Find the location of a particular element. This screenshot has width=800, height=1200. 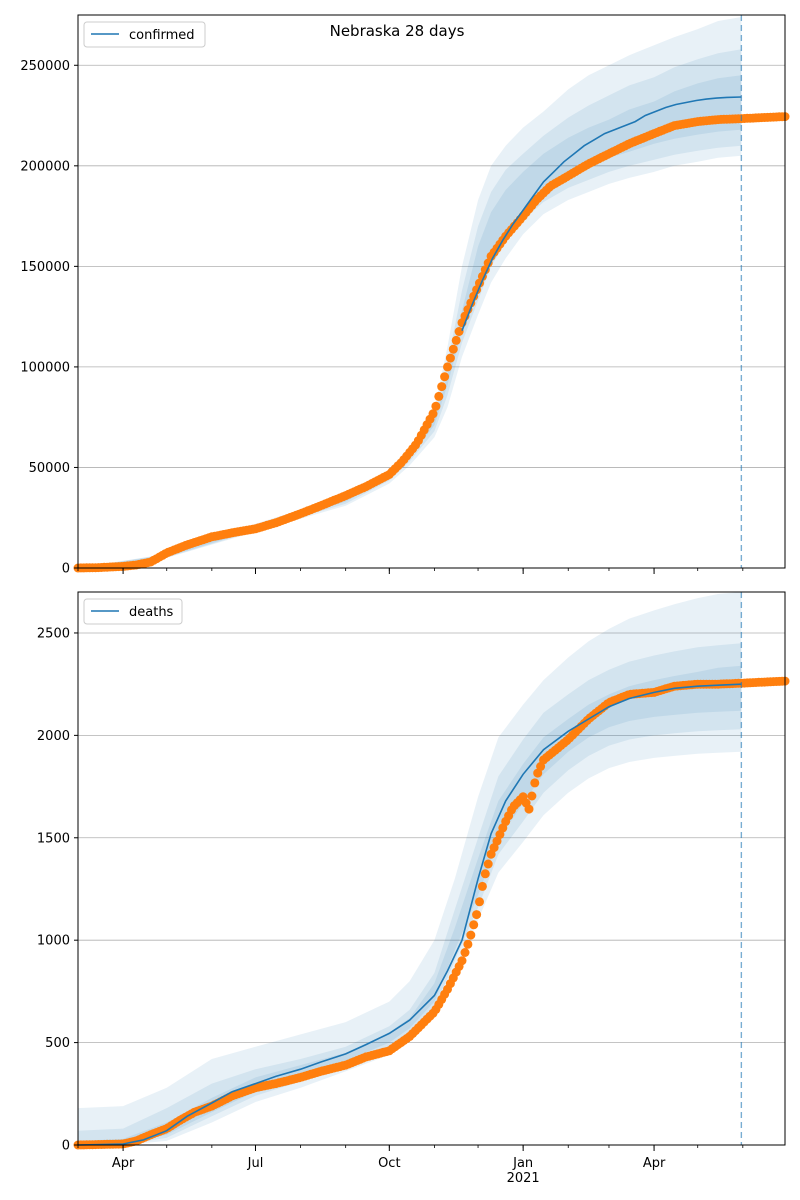

deaths-x-tick-label: Oct is located at coordinates (389, 1163).